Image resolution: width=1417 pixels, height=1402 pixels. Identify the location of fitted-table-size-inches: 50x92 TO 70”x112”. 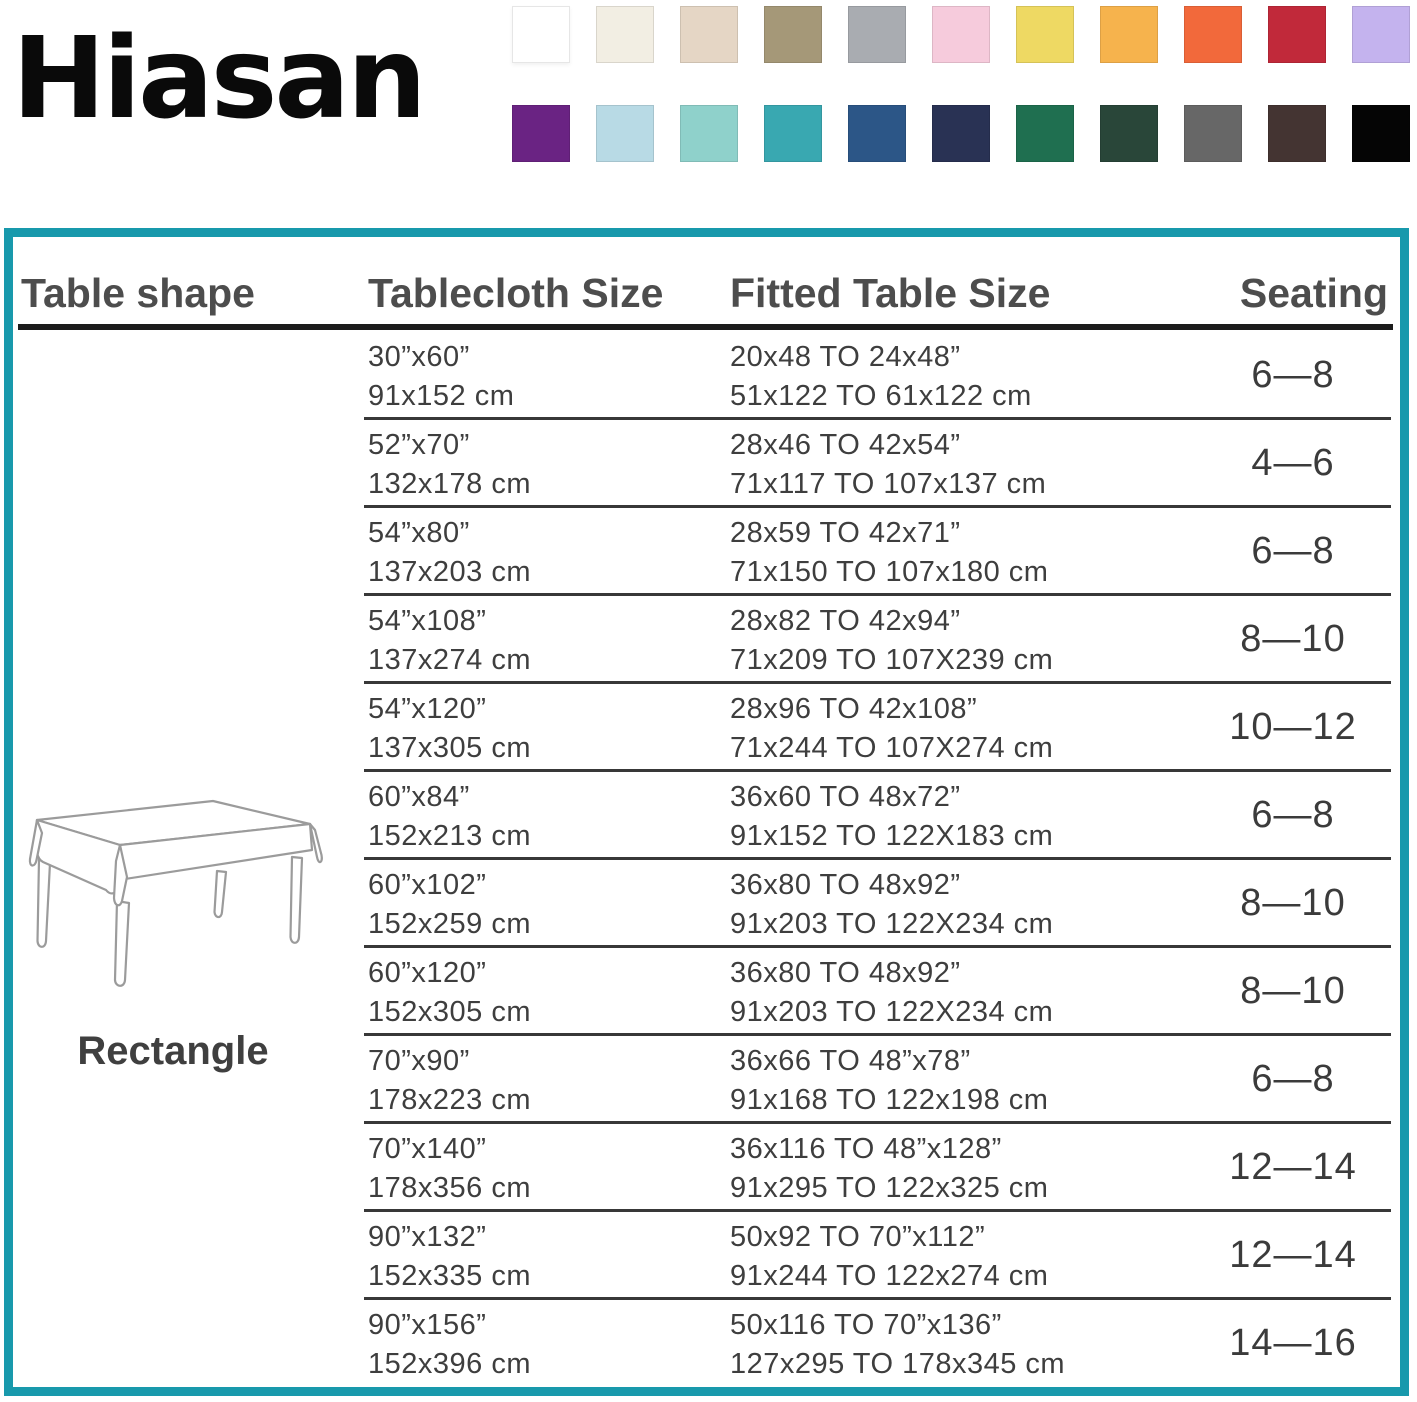
(858, 1237).